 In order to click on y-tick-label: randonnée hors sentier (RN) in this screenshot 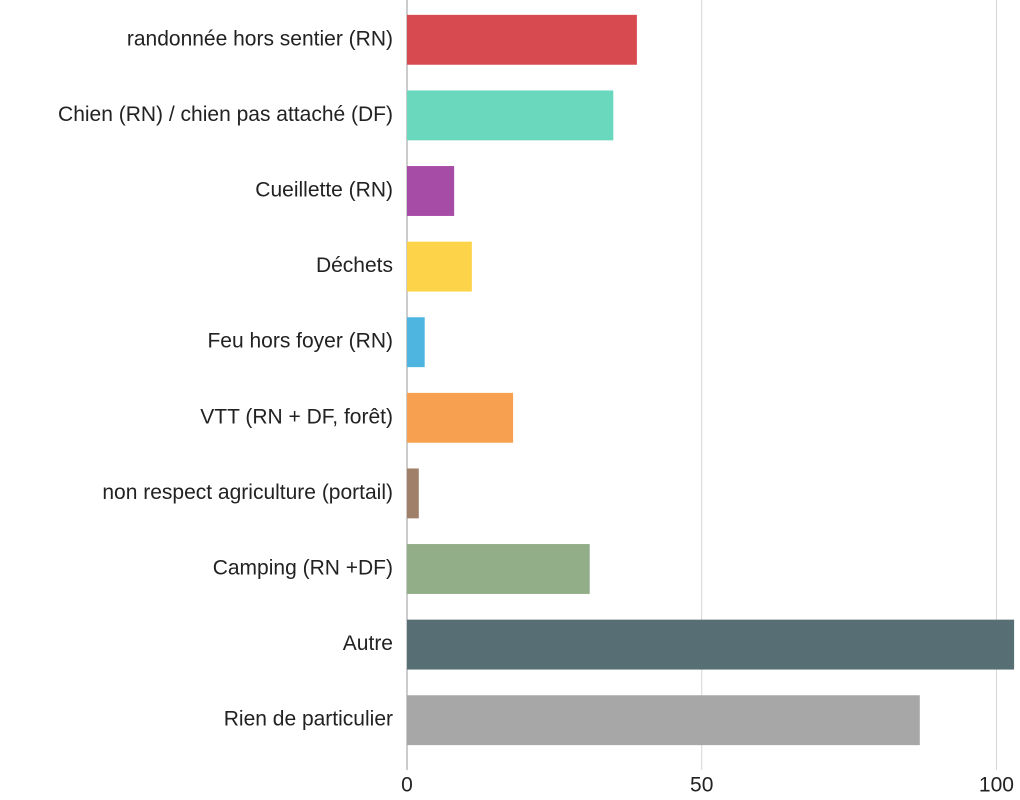, I will do `click(260, 38)`.